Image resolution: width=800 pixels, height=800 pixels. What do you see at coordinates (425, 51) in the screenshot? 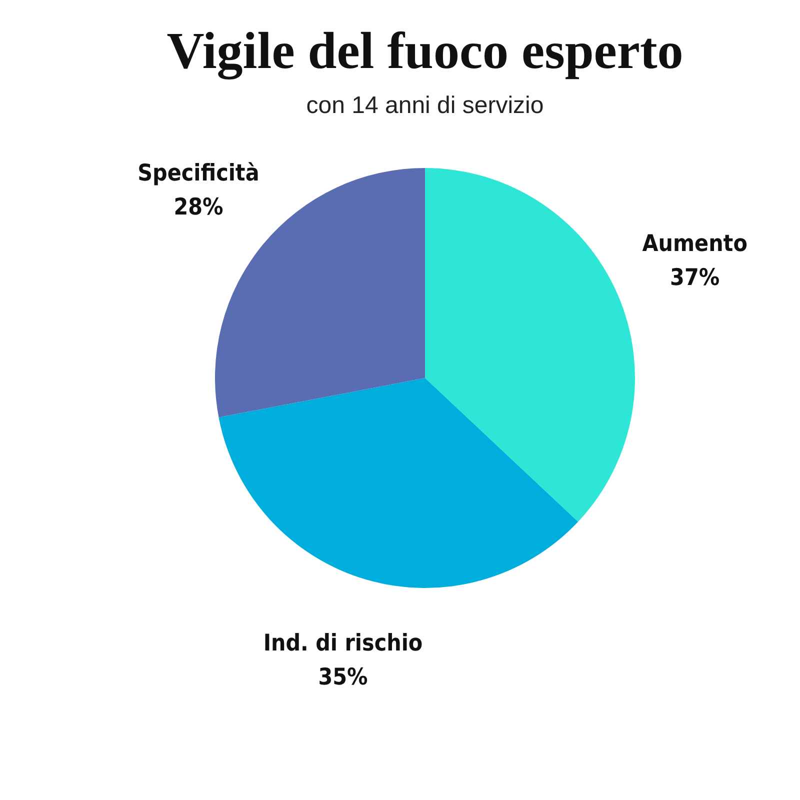
I see `chart-title: Vigile del fuoco esperto` at bounding box center [425, 51].